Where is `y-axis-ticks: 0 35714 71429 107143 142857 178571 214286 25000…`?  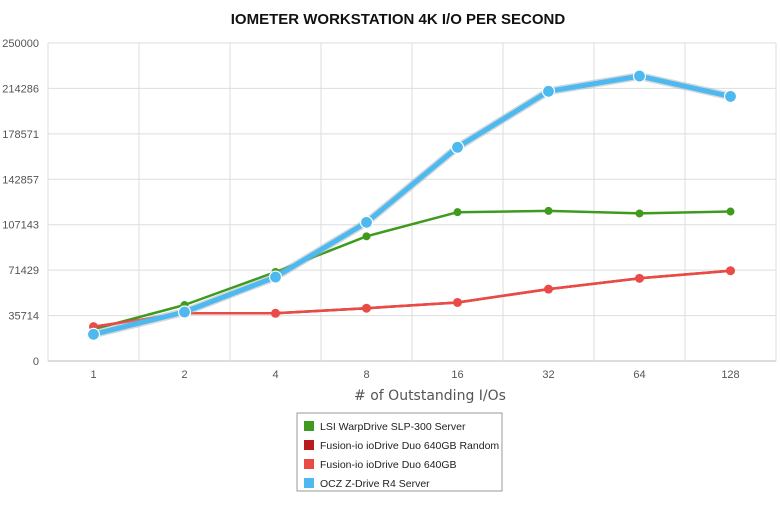 y-axis-ticks: 0 35714 71429 107143 142857 178571 214286 25000… is located at coordinates (20, 203).